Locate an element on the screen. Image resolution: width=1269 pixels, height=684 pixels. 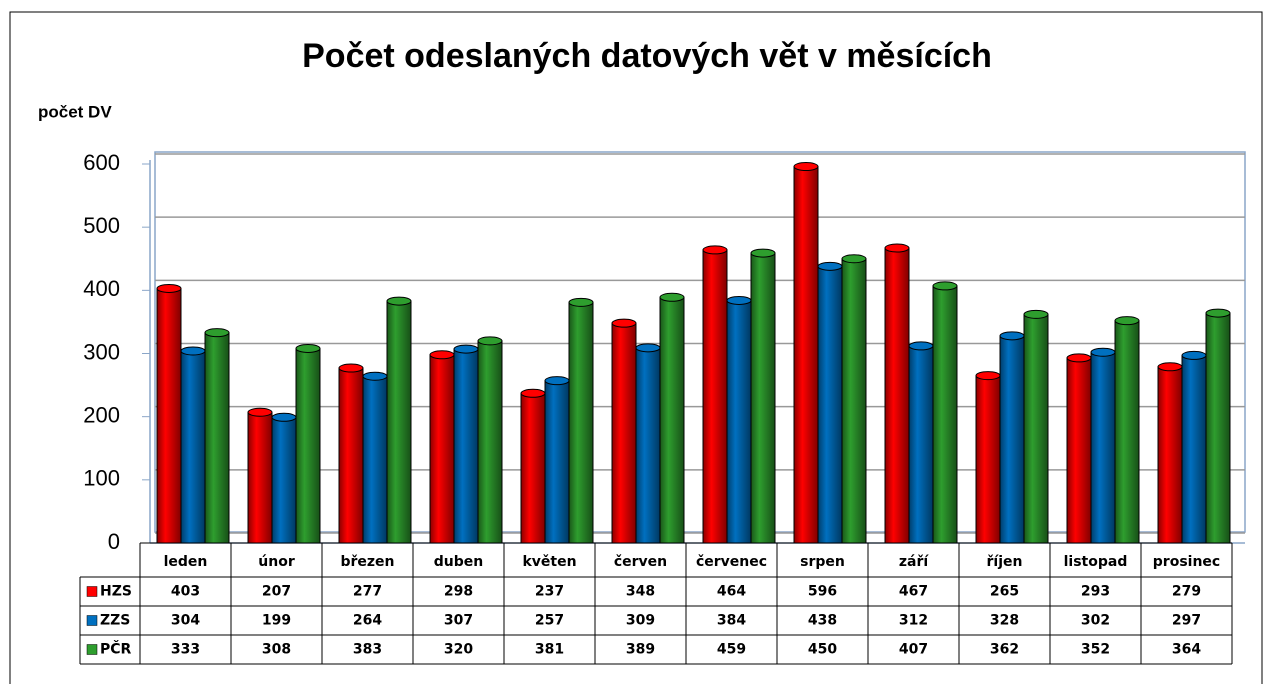
table-value: 596 is located at coordinates (822, 592).